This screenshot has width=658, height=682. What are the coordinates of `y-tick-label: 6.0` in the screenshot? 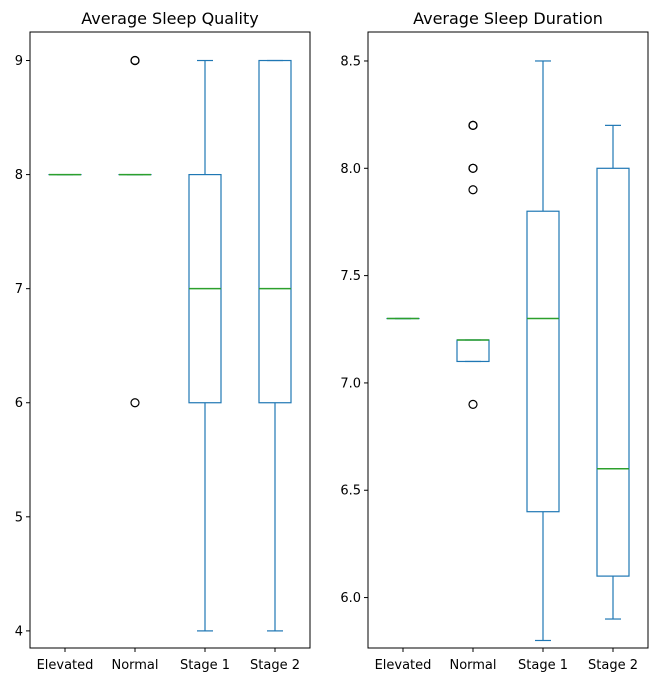 It's located at (350, 598).